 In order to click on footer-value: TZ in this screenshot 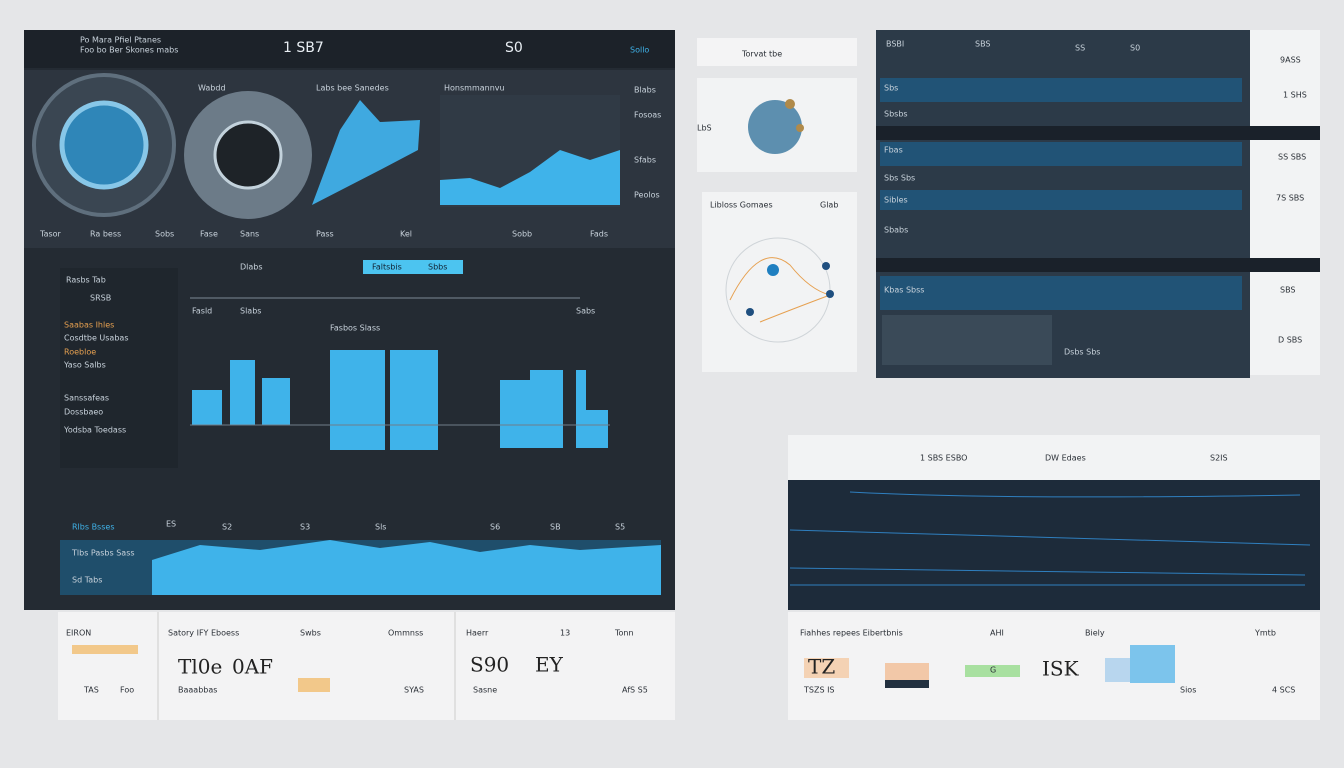, I will do `click(821, 667)`.